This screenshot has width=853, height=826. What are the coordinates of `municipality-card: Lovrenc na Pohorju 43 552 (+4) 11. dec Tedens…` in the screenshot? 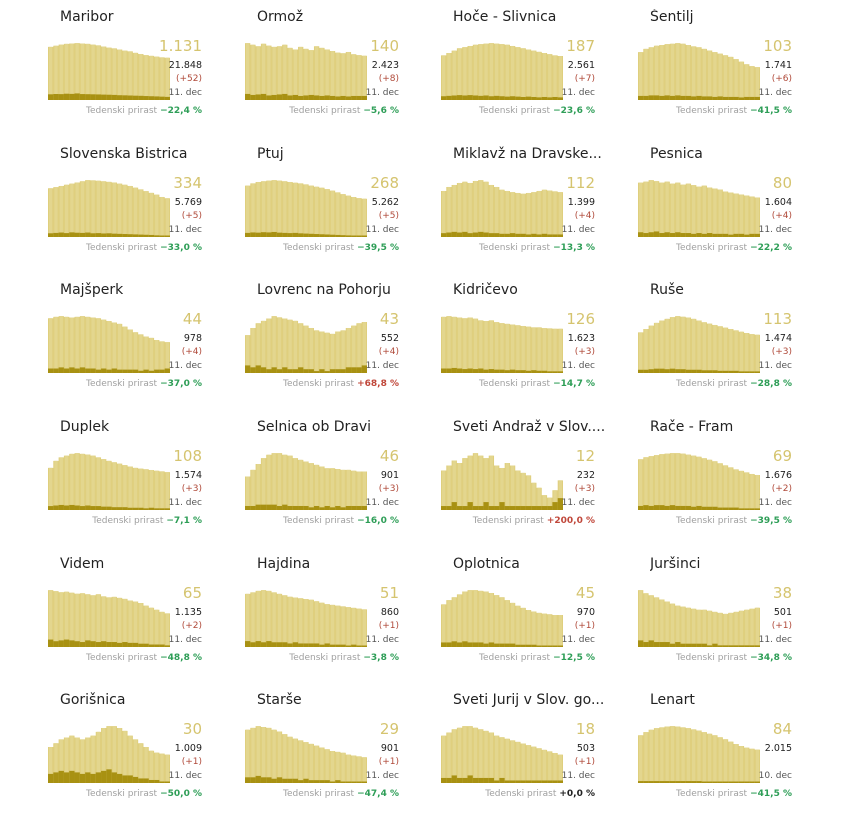 It's located at (343, 338).